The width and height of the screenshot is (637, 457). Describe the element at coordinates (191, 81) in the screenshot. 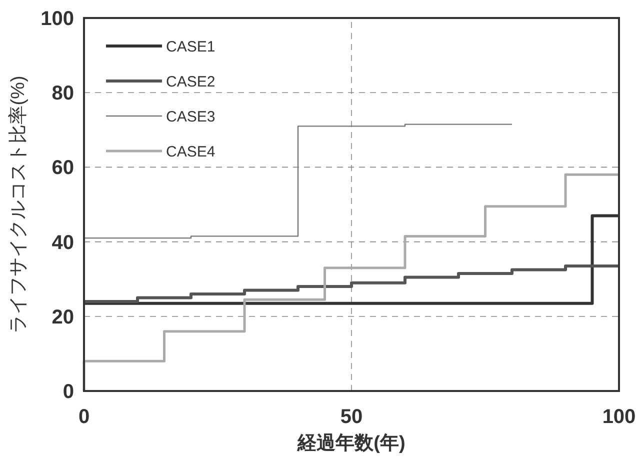

I see `legend-label: CASE2` at that location.